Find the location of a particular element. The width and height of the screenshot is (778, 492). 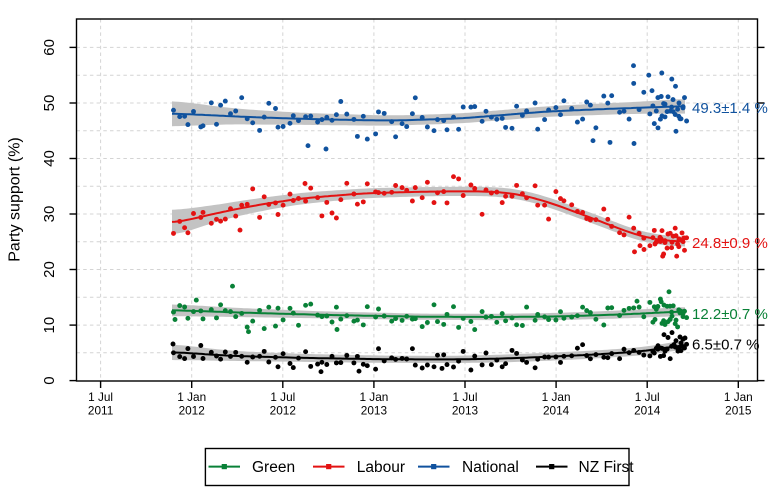

svg-text: 12.2±0.7 % is located at coordinates (730, 314).